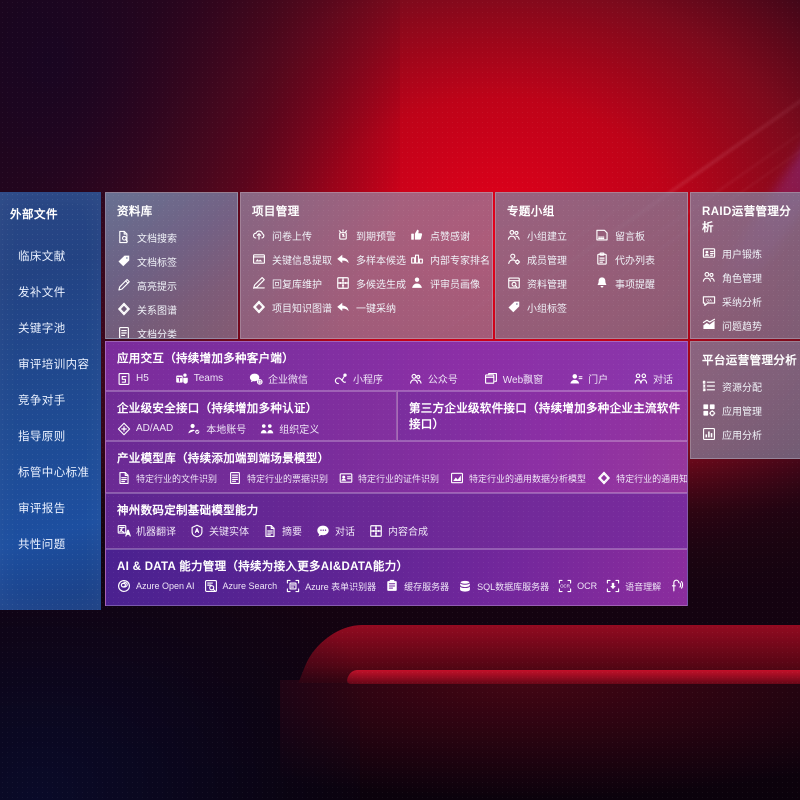 The image size is (800, 800). I want to click on pm-item-like-thanks: 点赞感谢, so click(450, 235).